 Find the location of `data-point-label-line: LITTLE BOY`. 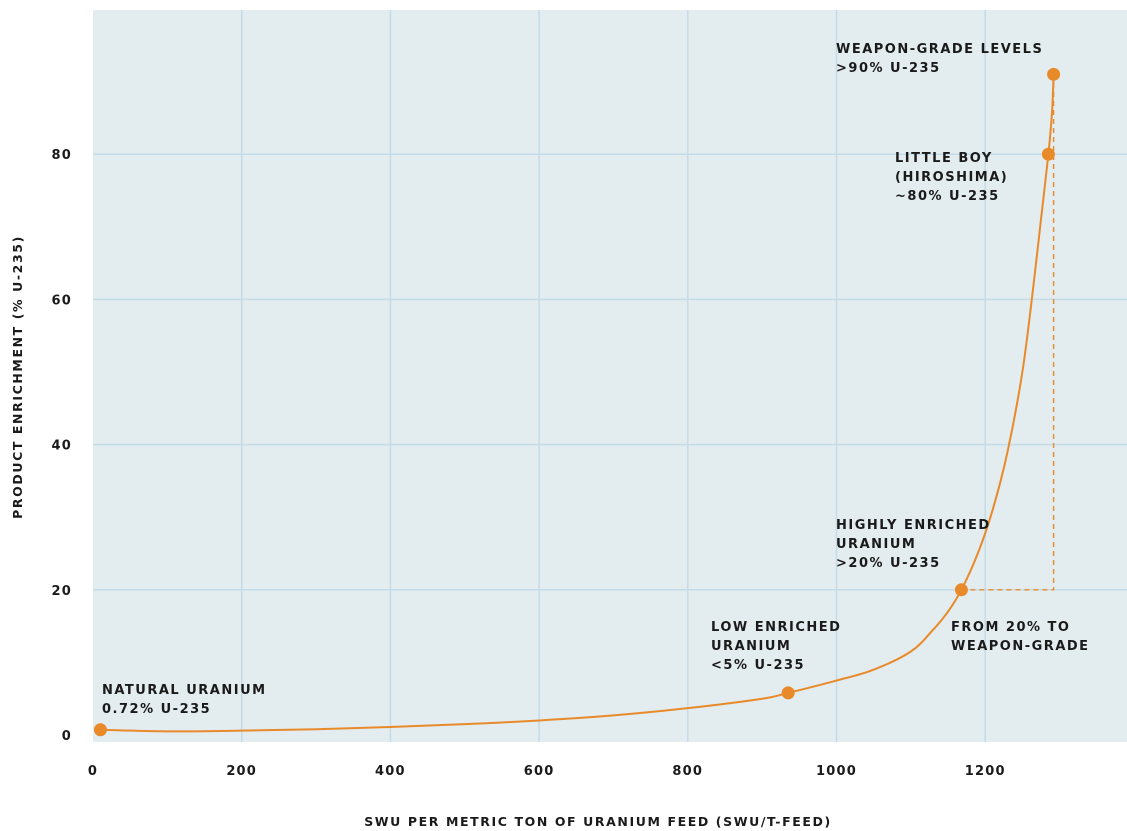

data-point-label-line: LITTLE BOY is located at coordinates (944, 158).